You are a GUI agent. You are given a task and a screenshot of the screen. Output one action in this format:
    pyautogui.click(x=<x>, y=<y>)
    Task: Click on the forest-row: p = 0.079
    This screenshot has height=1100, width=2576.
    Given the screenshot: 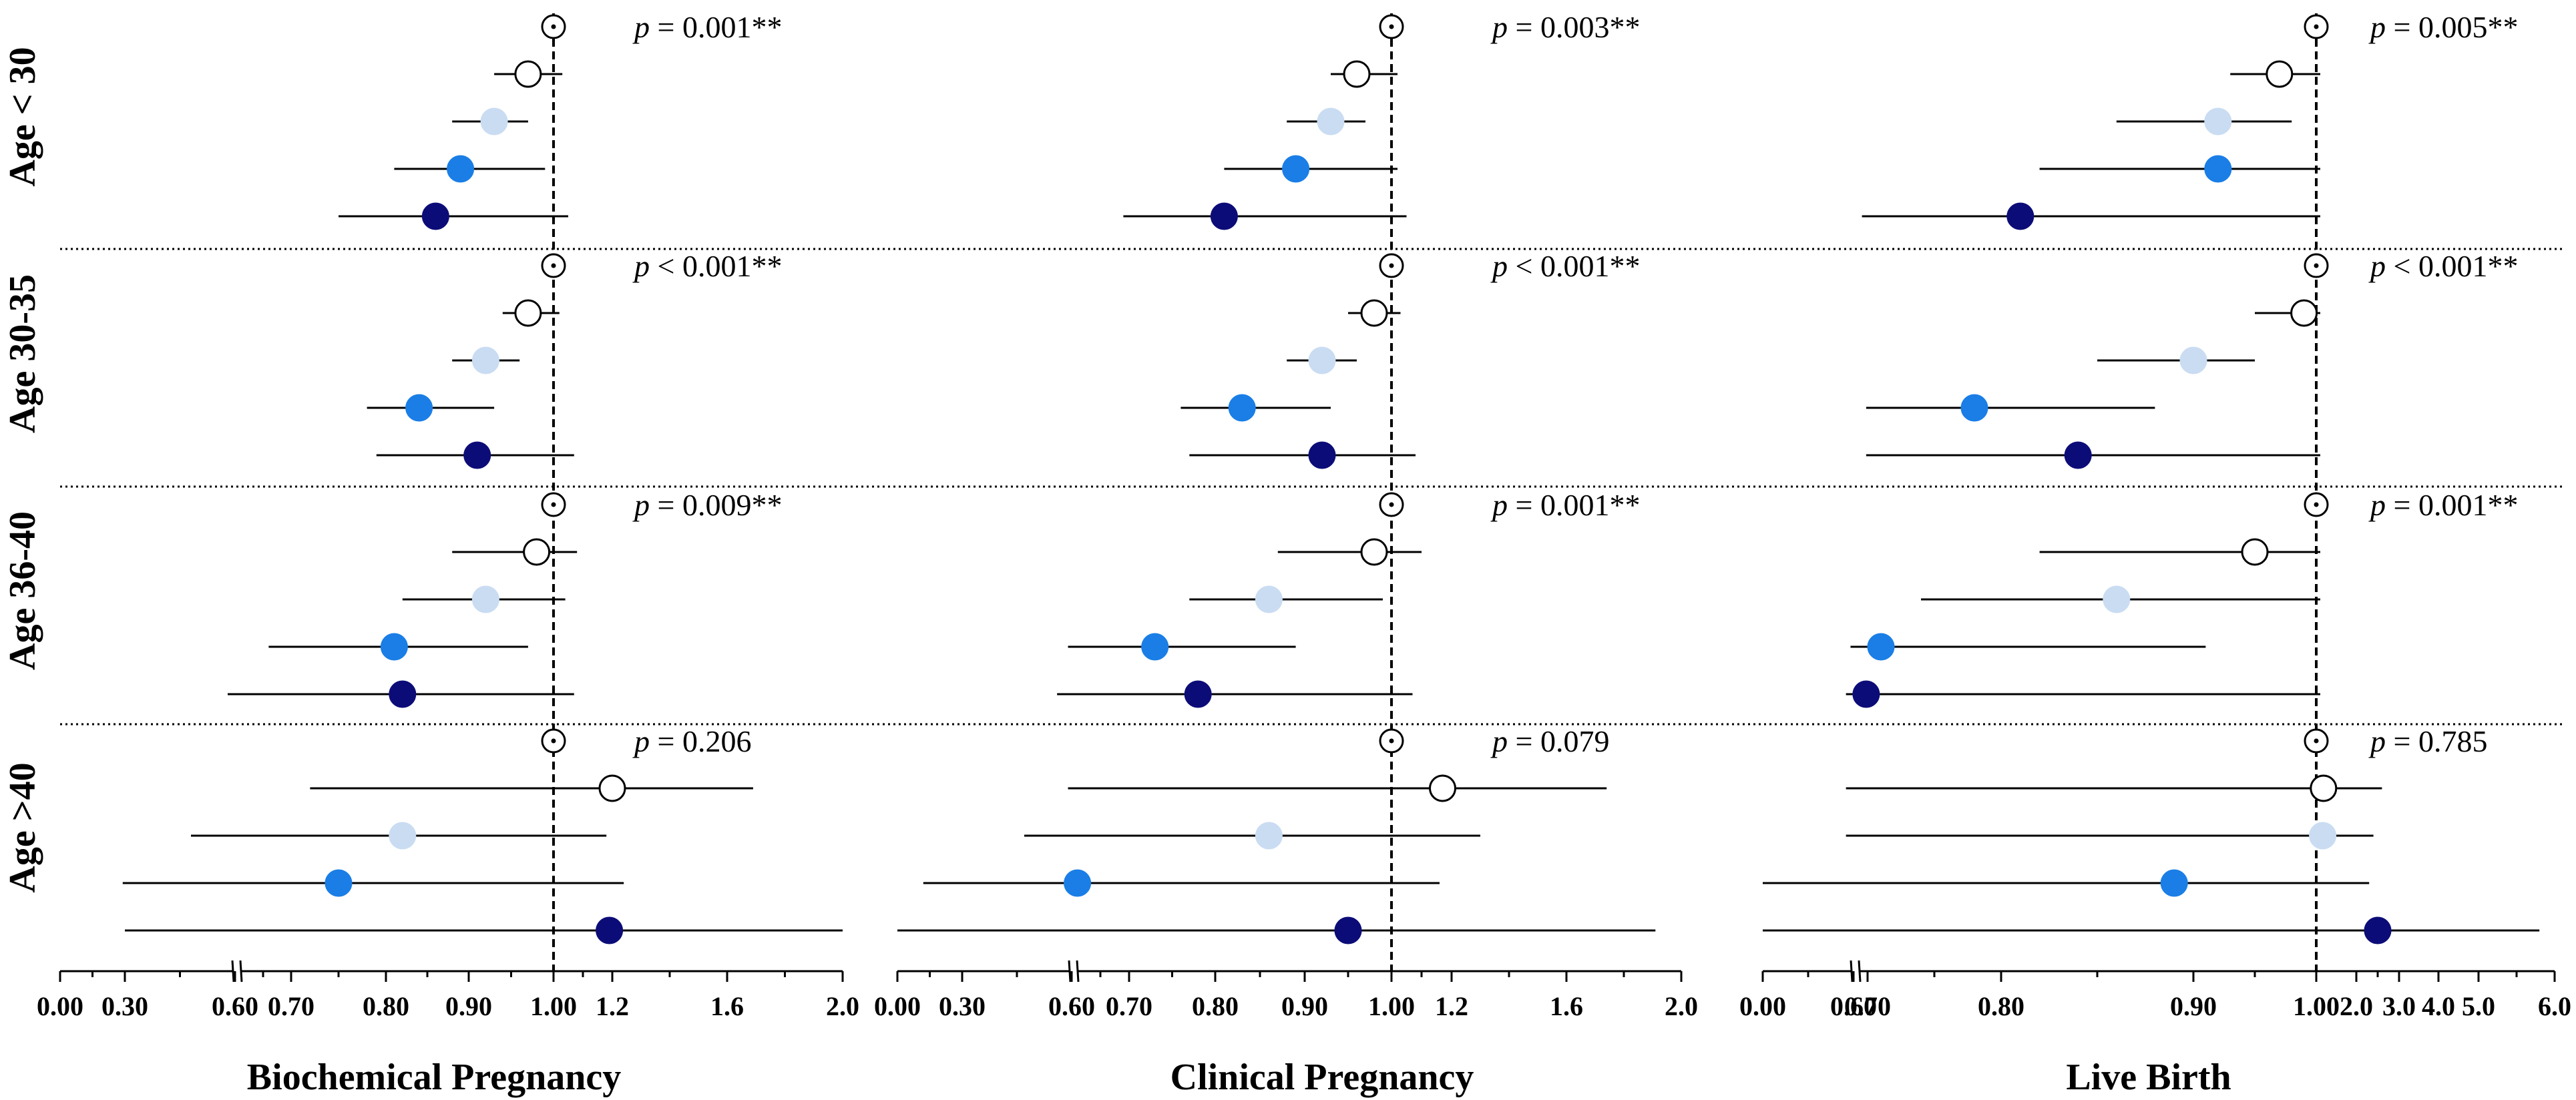 What is the action you would take?
    pyautogui.click(x=1276, y=834)
    